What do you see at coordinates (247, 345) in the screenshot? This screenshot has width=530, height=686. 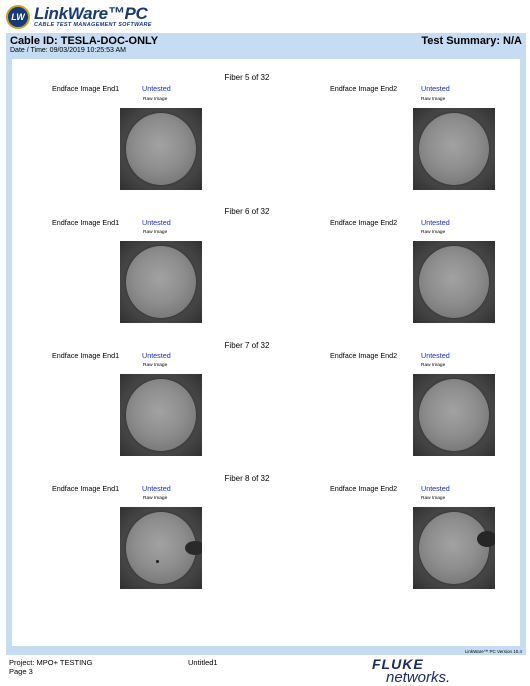 I see `fiber-title: Fiber 7 of 32` at bounding box center [247, 345].